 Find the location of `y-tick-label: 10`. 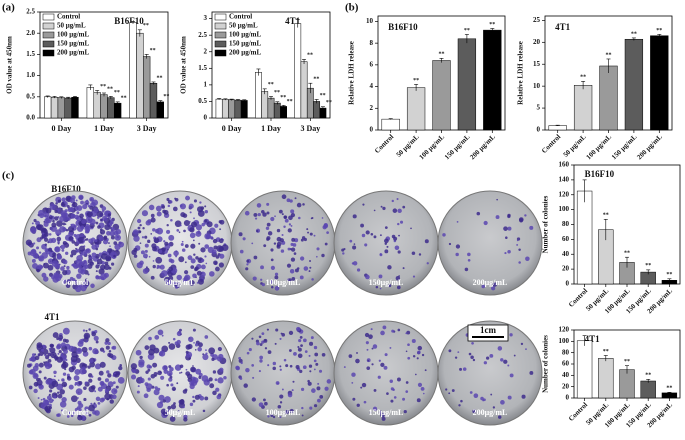

y-tick-label: 10 is located at coordinates (370, 21).